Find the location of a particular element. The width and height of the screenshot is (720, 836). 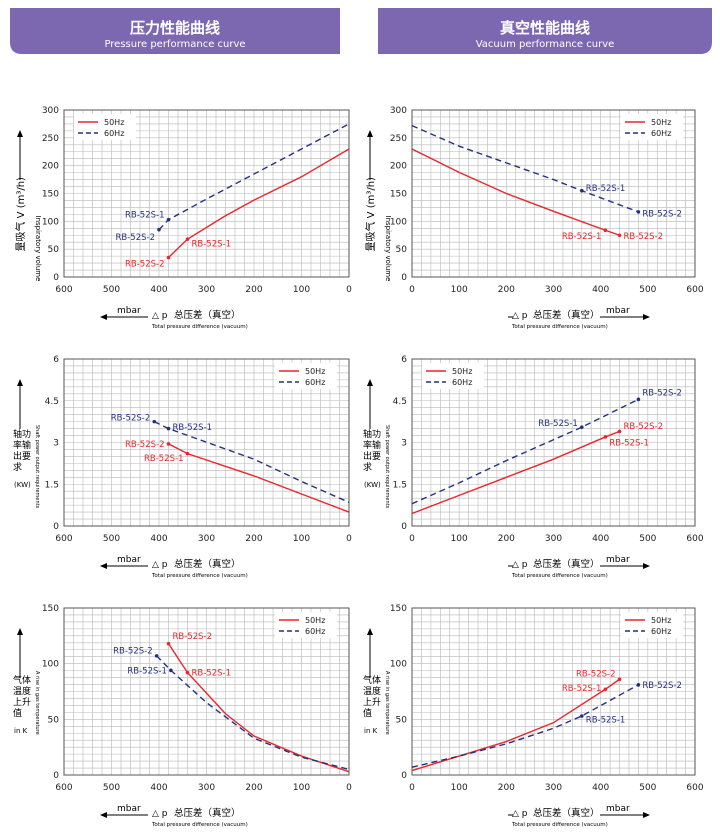

y-axis-label-char: 率 is located at coordinates (367, 445).